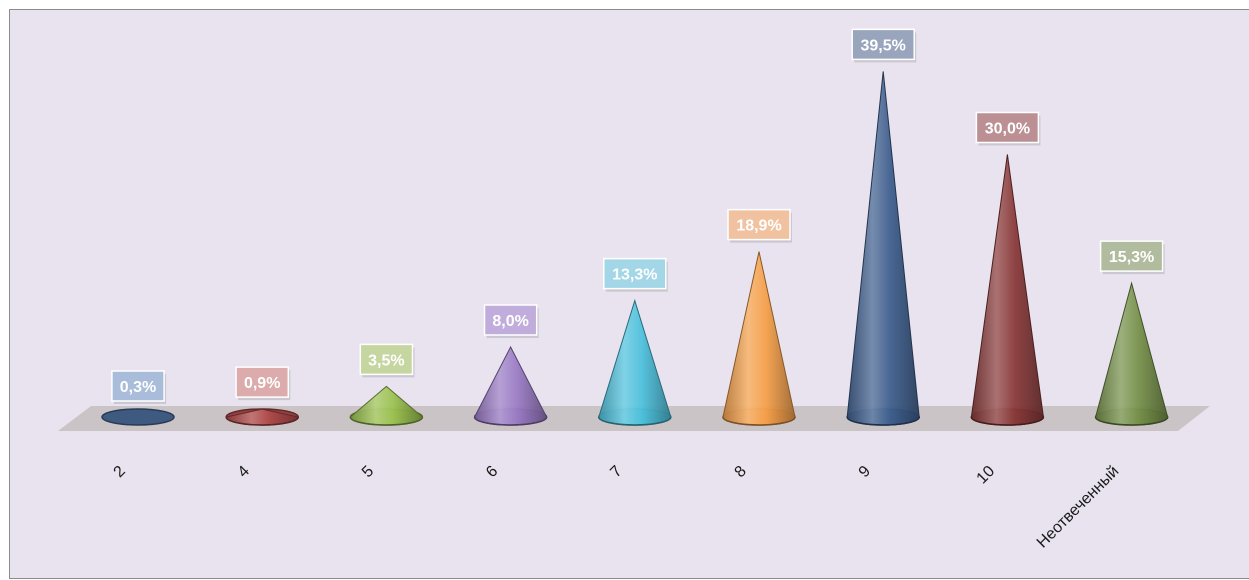 The image size is (1249, 580). I want to click on x-tick-label: Неотвеченный, so click(1078, 507).